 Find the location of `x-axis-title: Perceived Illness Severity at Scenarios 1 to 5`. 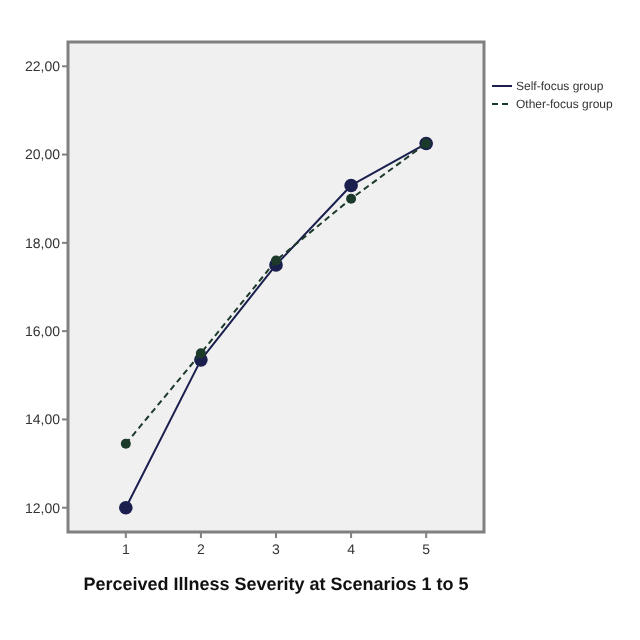

x-axis-title: Perceived Illness Severity at Scenarios 1 to 5 is located at coordinates (276, 584).